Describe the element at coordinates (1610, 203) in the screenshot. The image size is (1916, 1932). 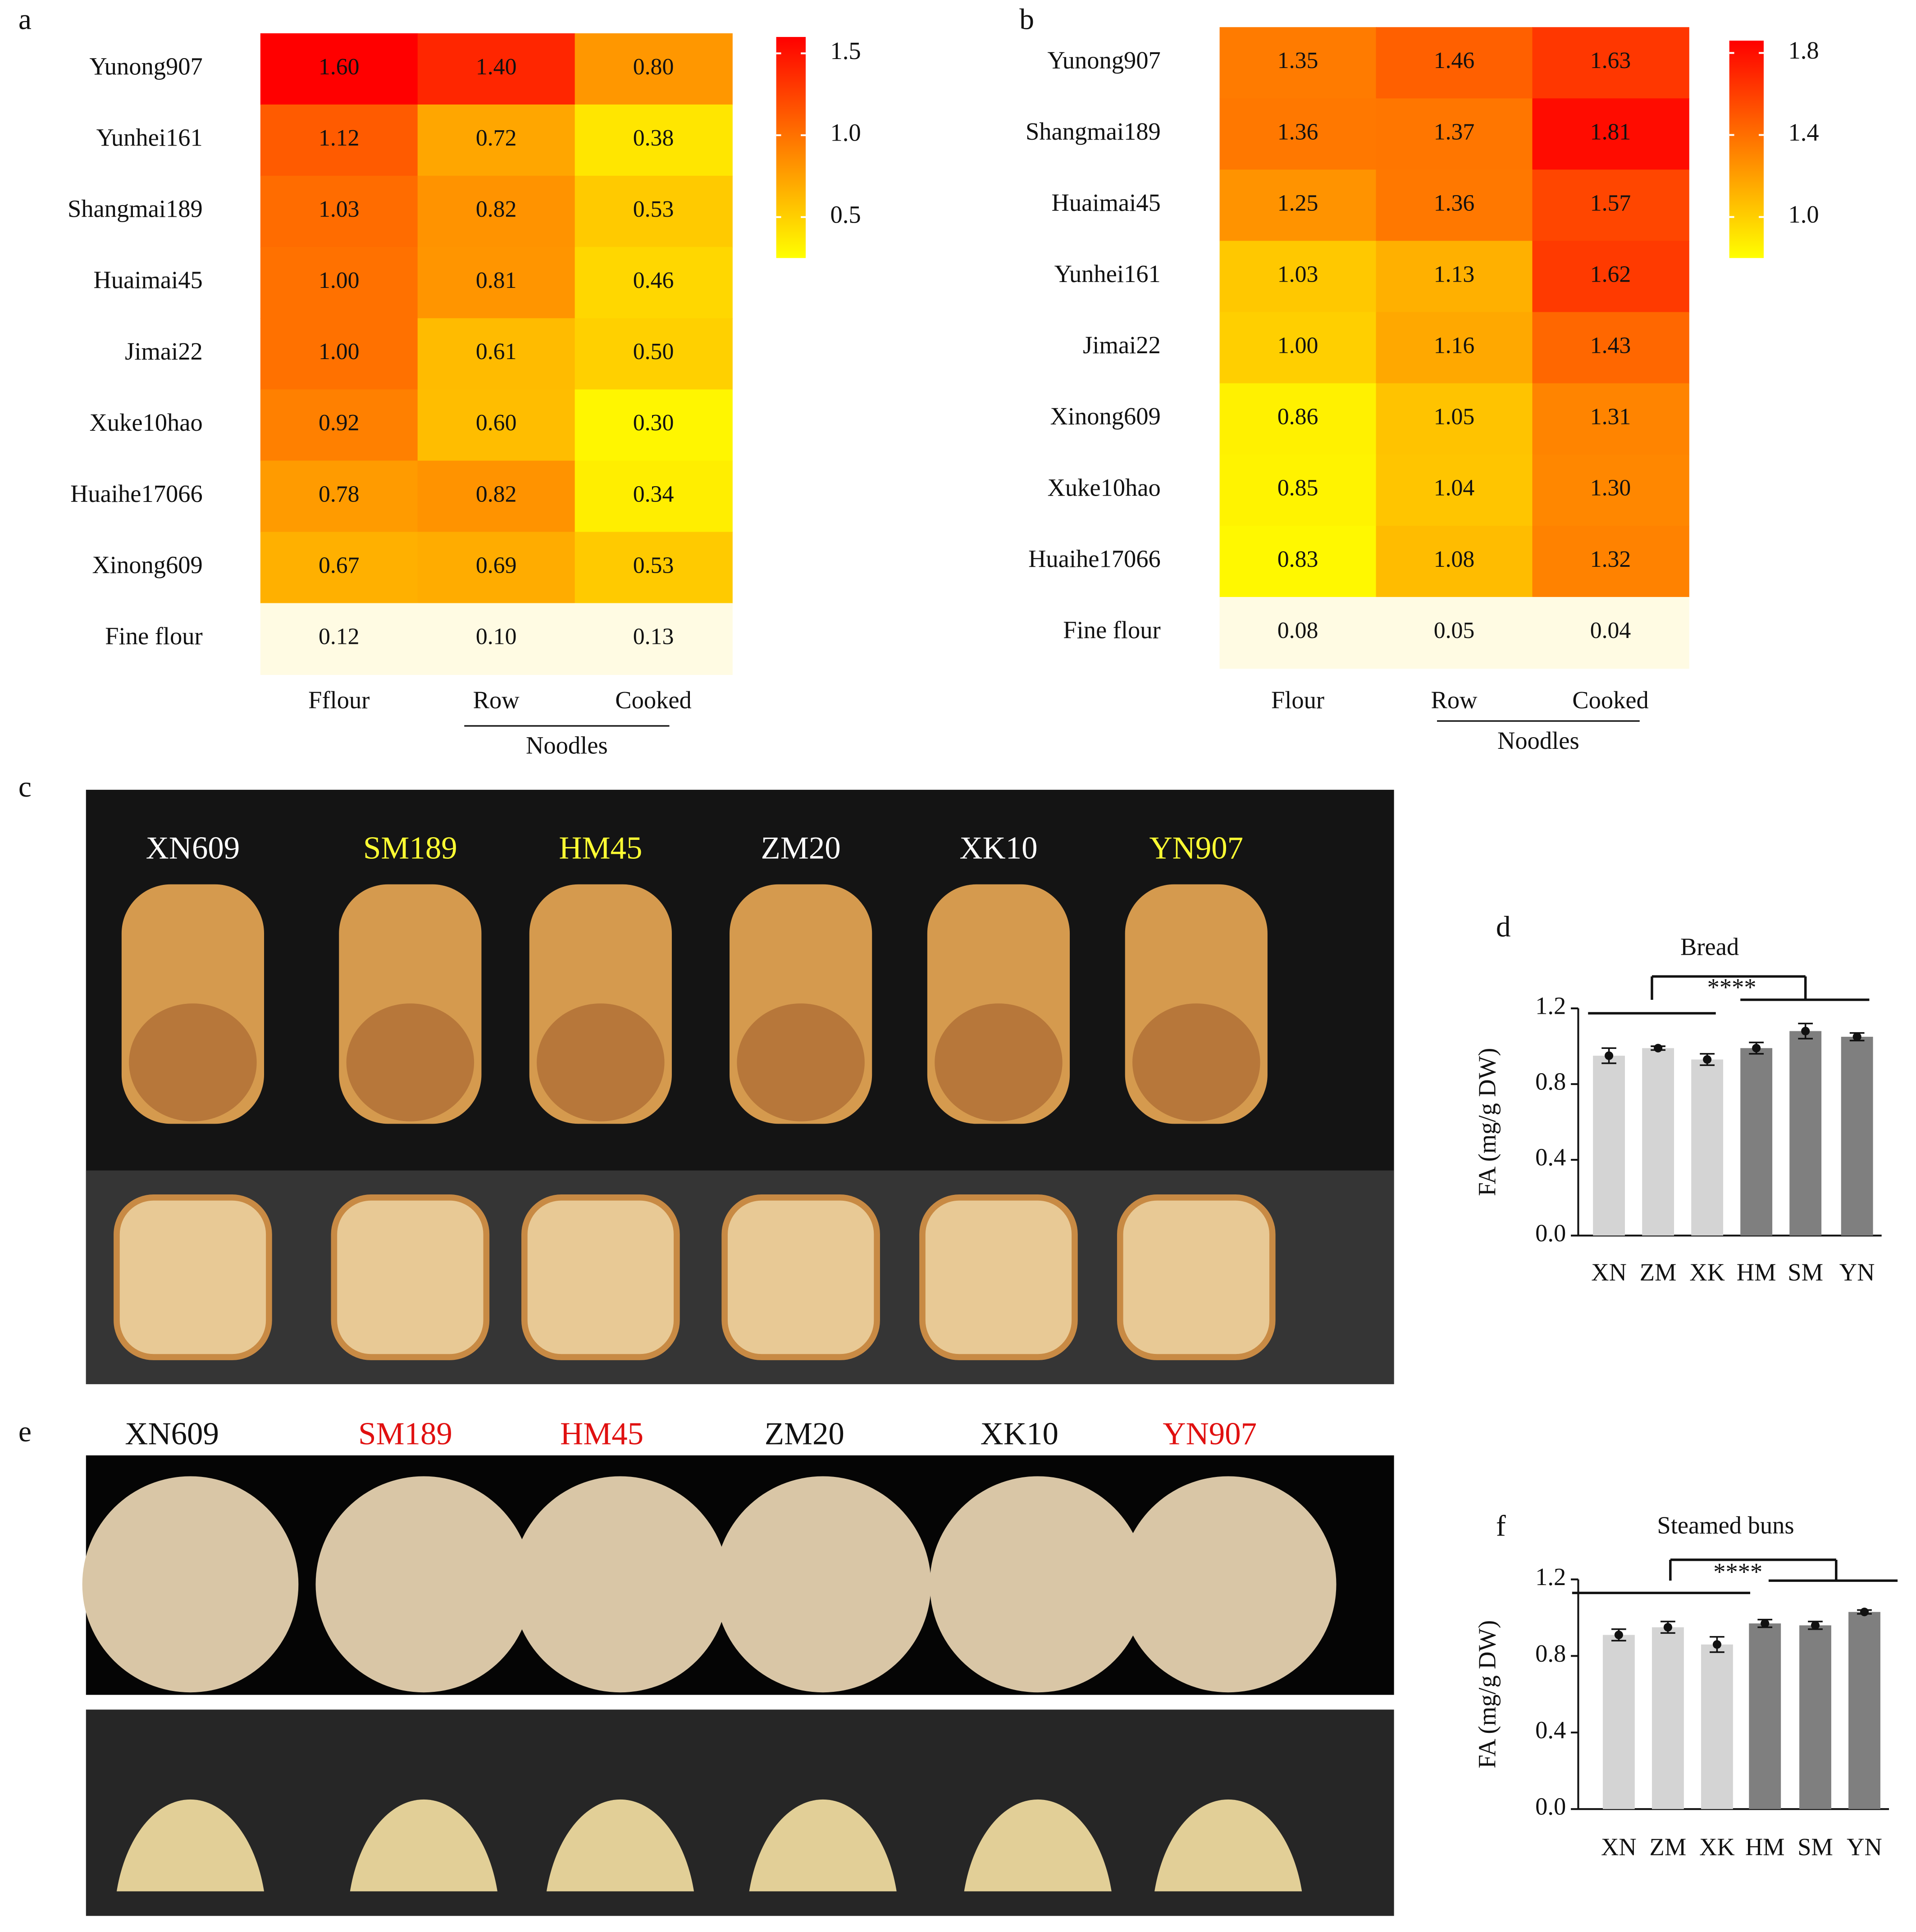
I see `cell-label: 1.57` at that location.